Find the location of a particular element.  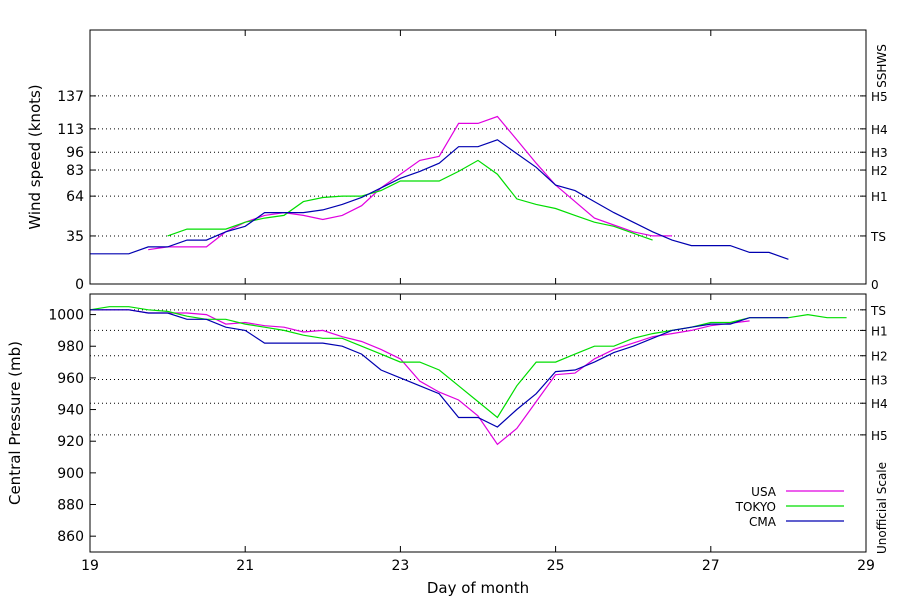

pressure-y-tick-label: 920 is located at coordinates (70, 442).